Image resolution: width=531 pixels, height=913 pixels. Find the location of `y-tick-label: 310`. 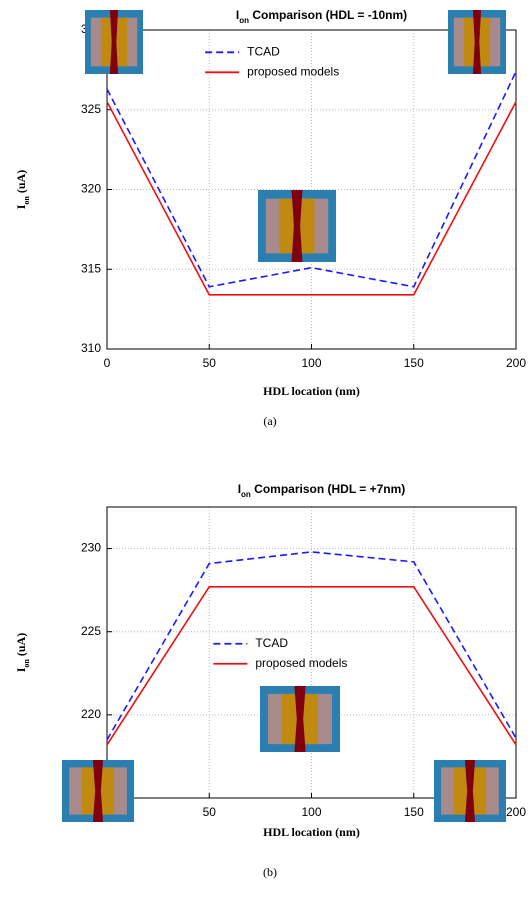

y-tick-label: 310 is located at coordinates (91, 348).